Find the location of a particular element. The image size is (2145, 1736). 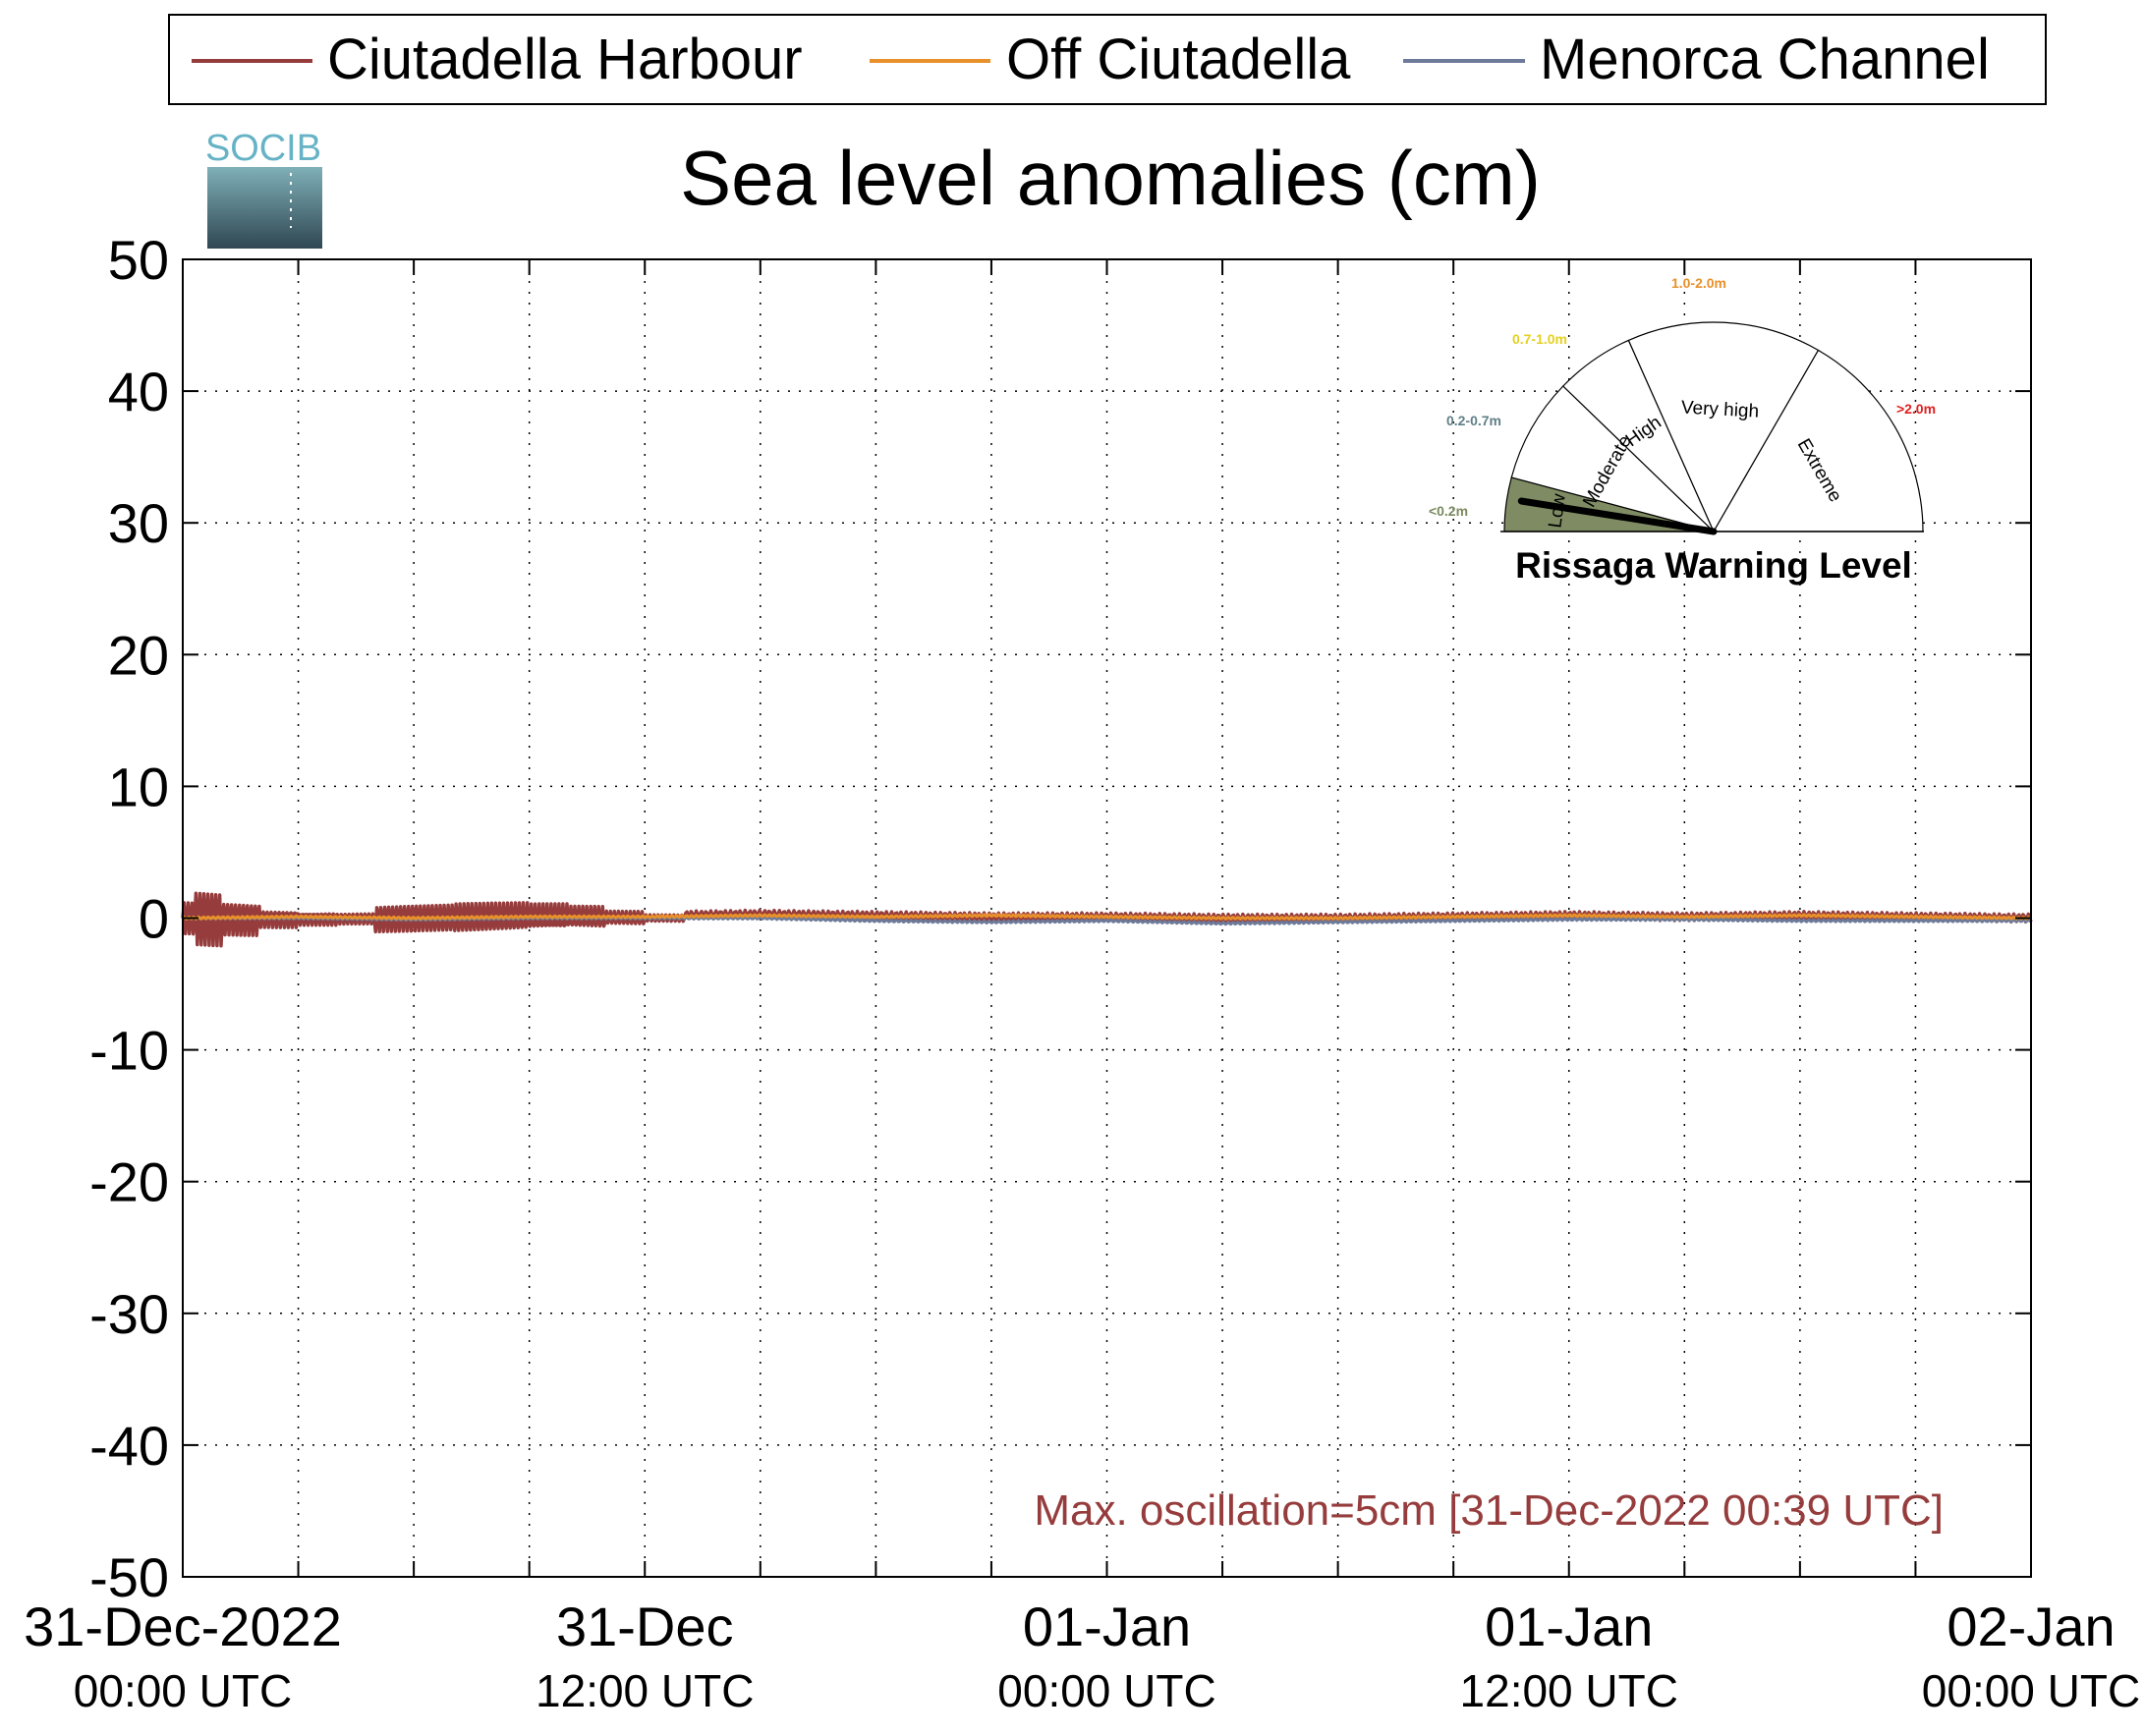

gauge-sector-extreme is located at coordinates (1818, 440).